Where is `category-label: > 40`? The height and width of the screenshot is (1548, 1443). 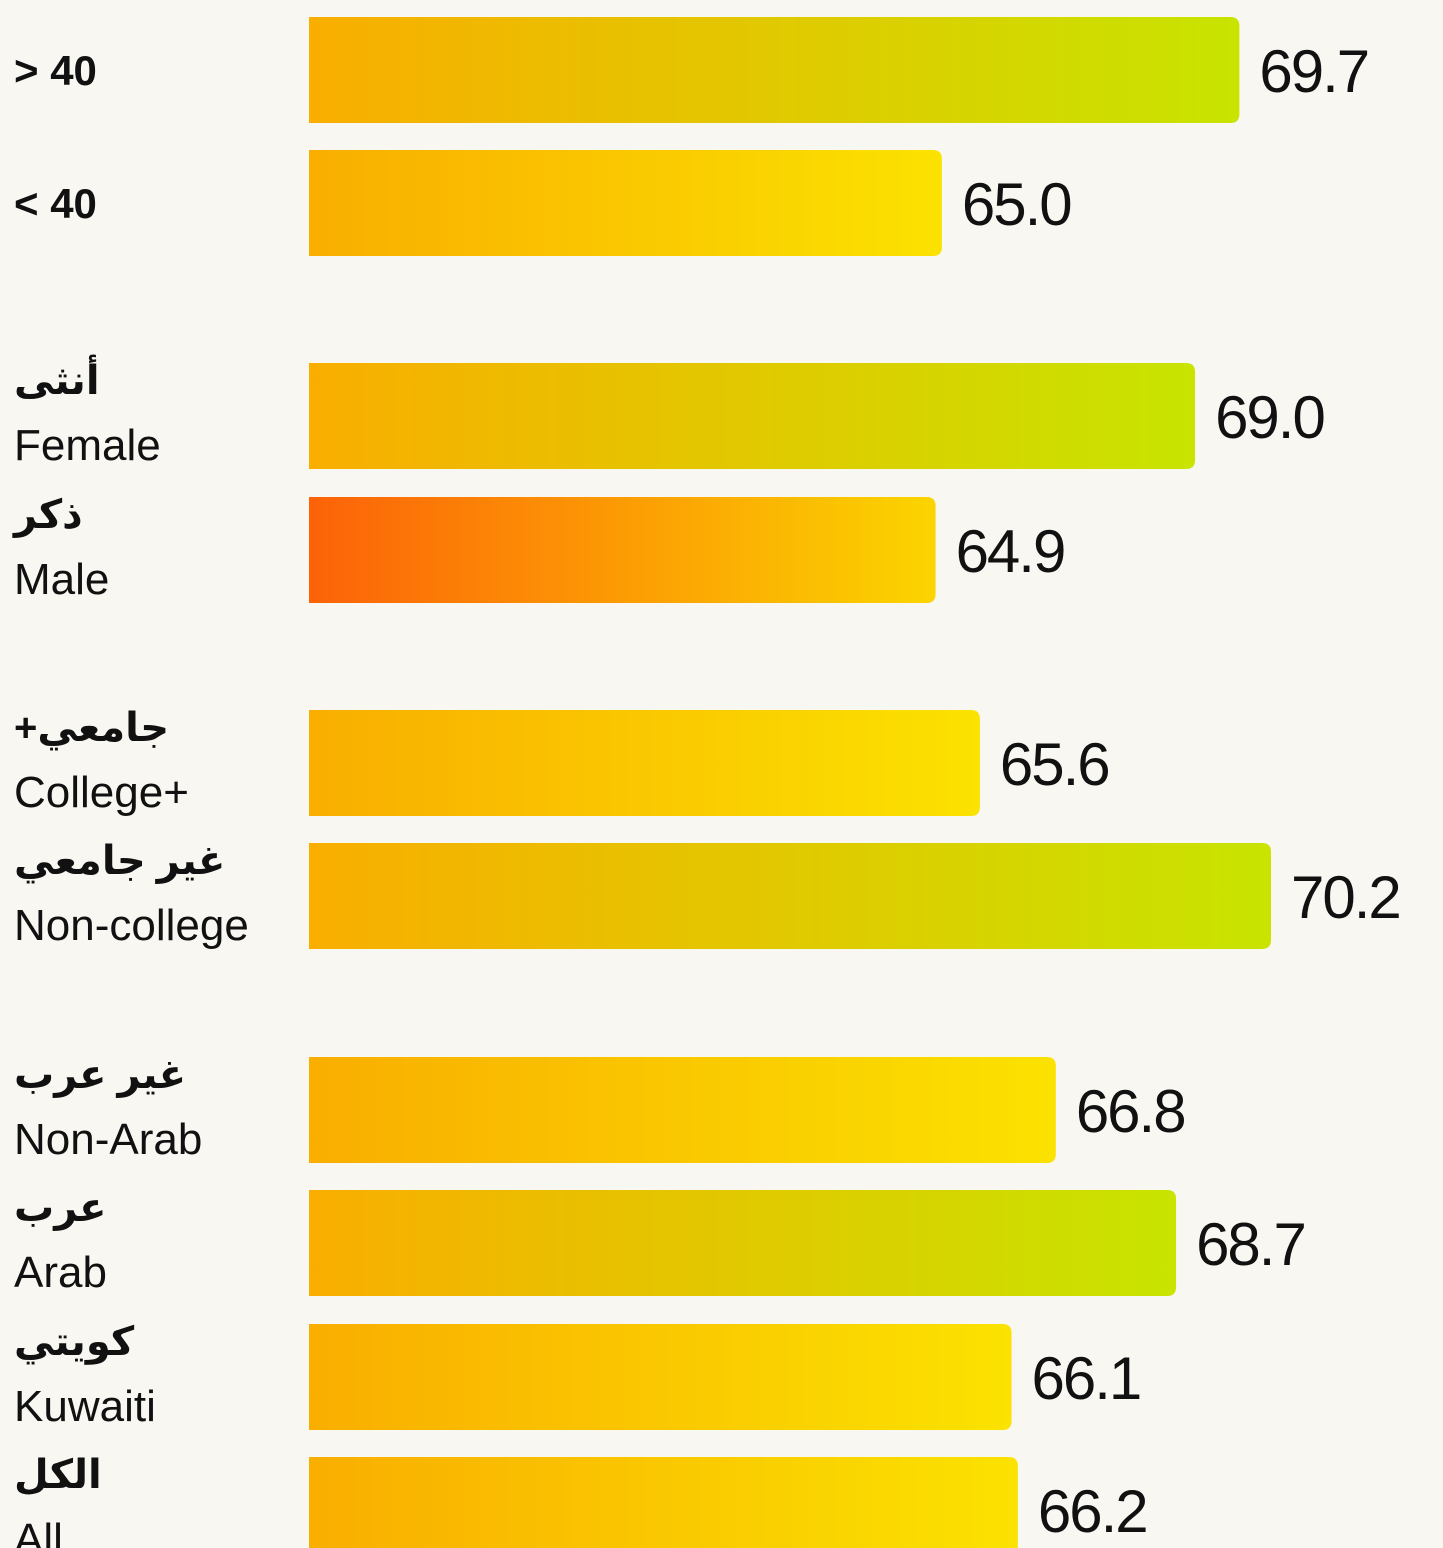 category-label: > 40 is located at coordinates (55, 70).